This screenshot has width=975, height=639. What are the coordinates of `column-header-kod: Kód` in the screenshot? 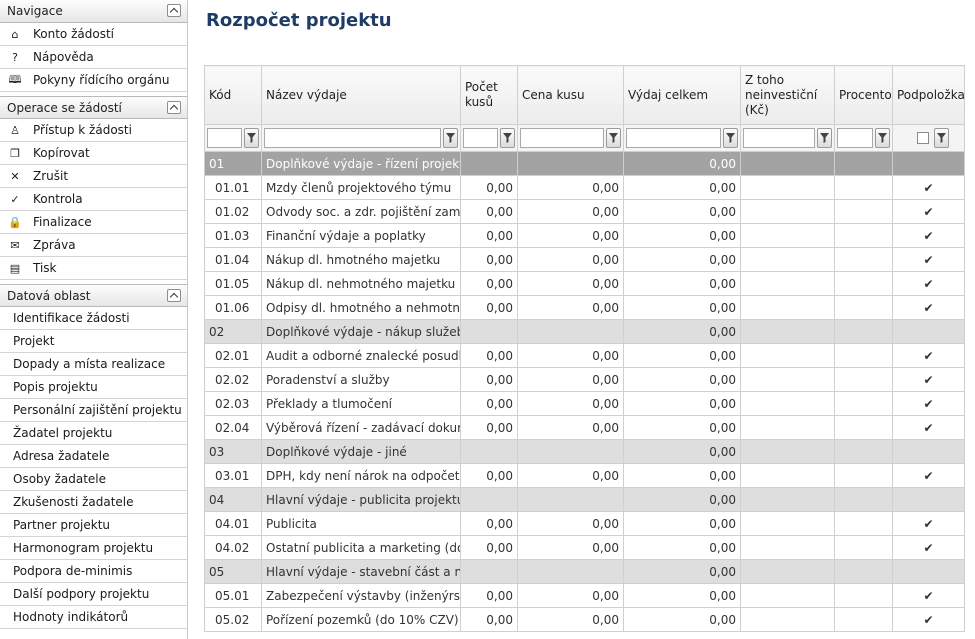 It's located at (233, 95).